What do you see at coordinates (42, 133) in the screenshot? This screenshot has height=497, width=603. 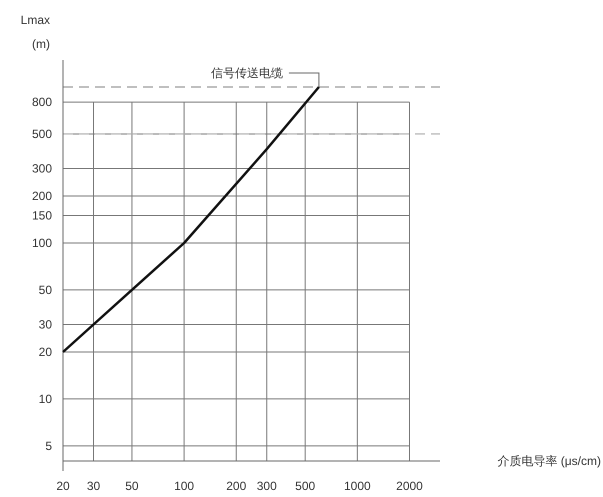 I see `y-tick-label: 500` at bounding box center [42, 133].